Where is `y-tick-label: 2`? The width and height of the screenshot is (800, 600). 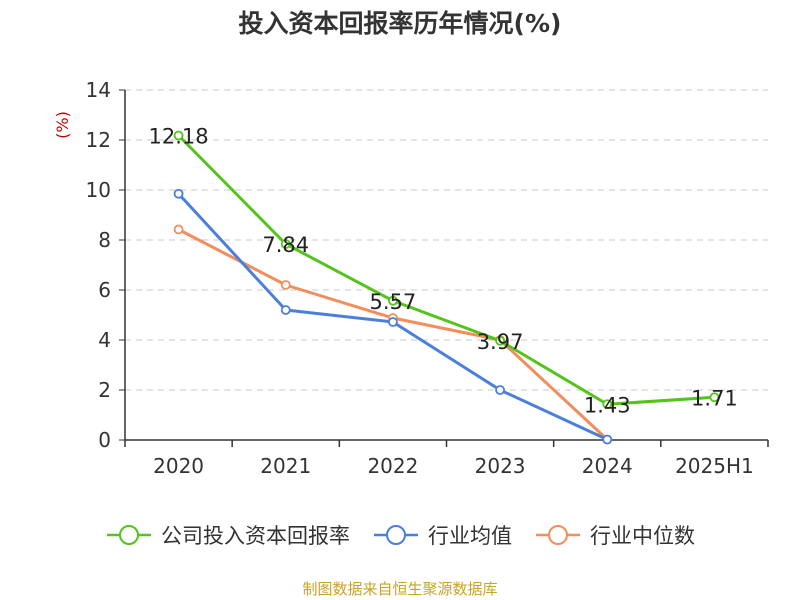
y-tick-label: 2 is located at coordinates (104, 390).